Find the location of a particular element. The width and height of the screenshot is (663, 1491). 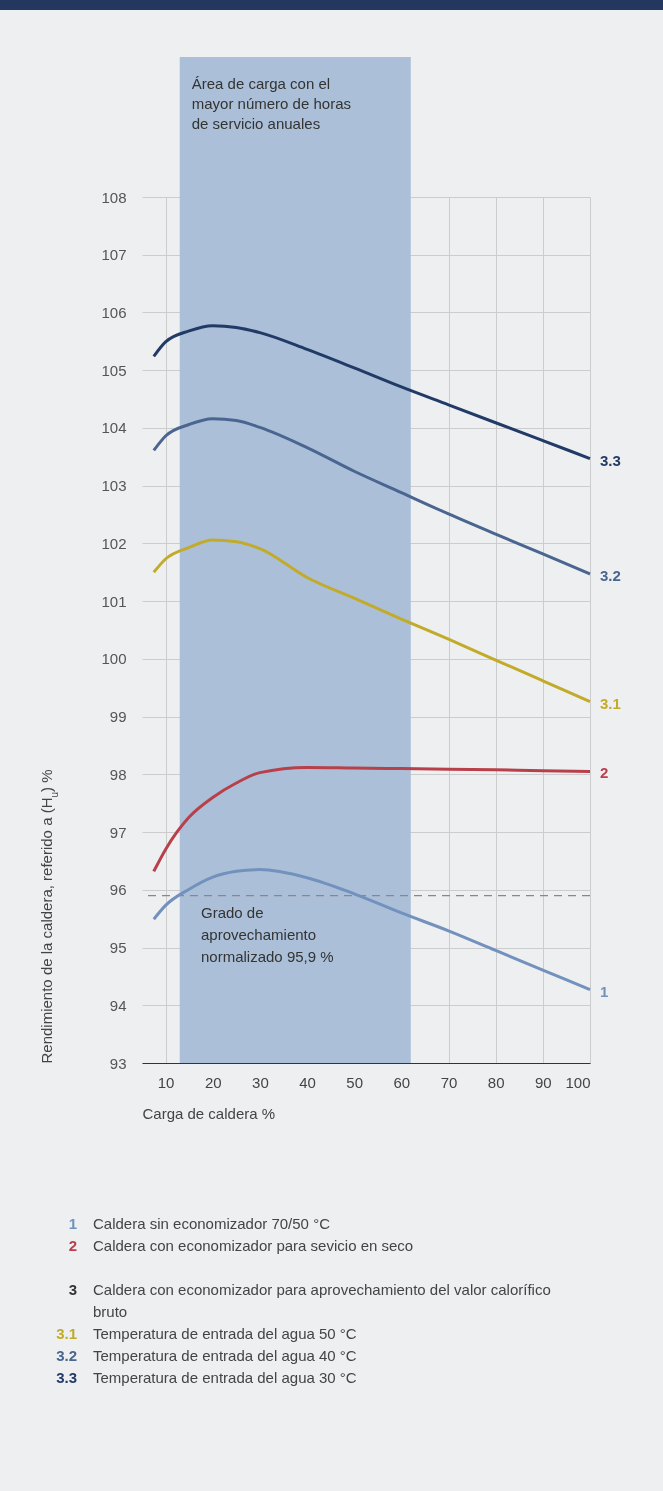

x-tick-label: 60 is located at coordinates (402, 1082).